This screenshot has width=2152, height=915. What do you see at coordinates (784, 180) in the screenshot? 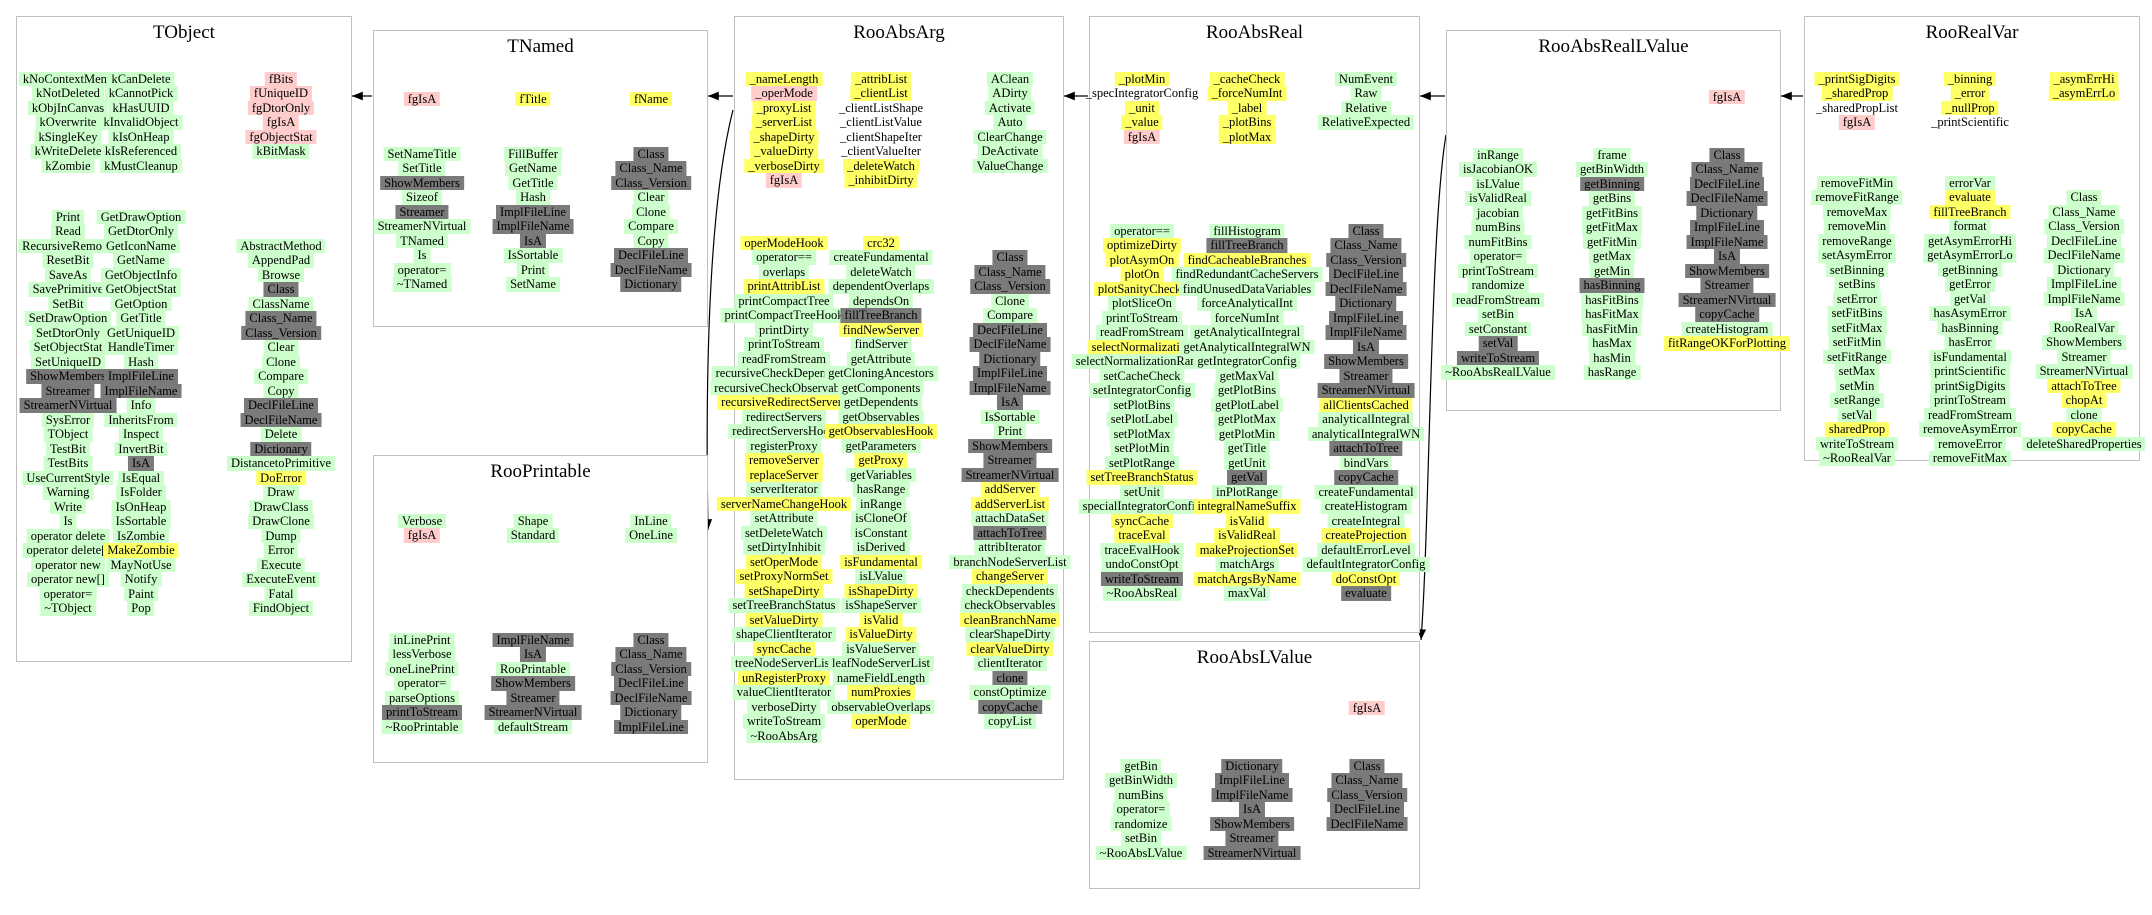
I see `rooabsarg-member: fgIsA` at bounding box center [784, 180].